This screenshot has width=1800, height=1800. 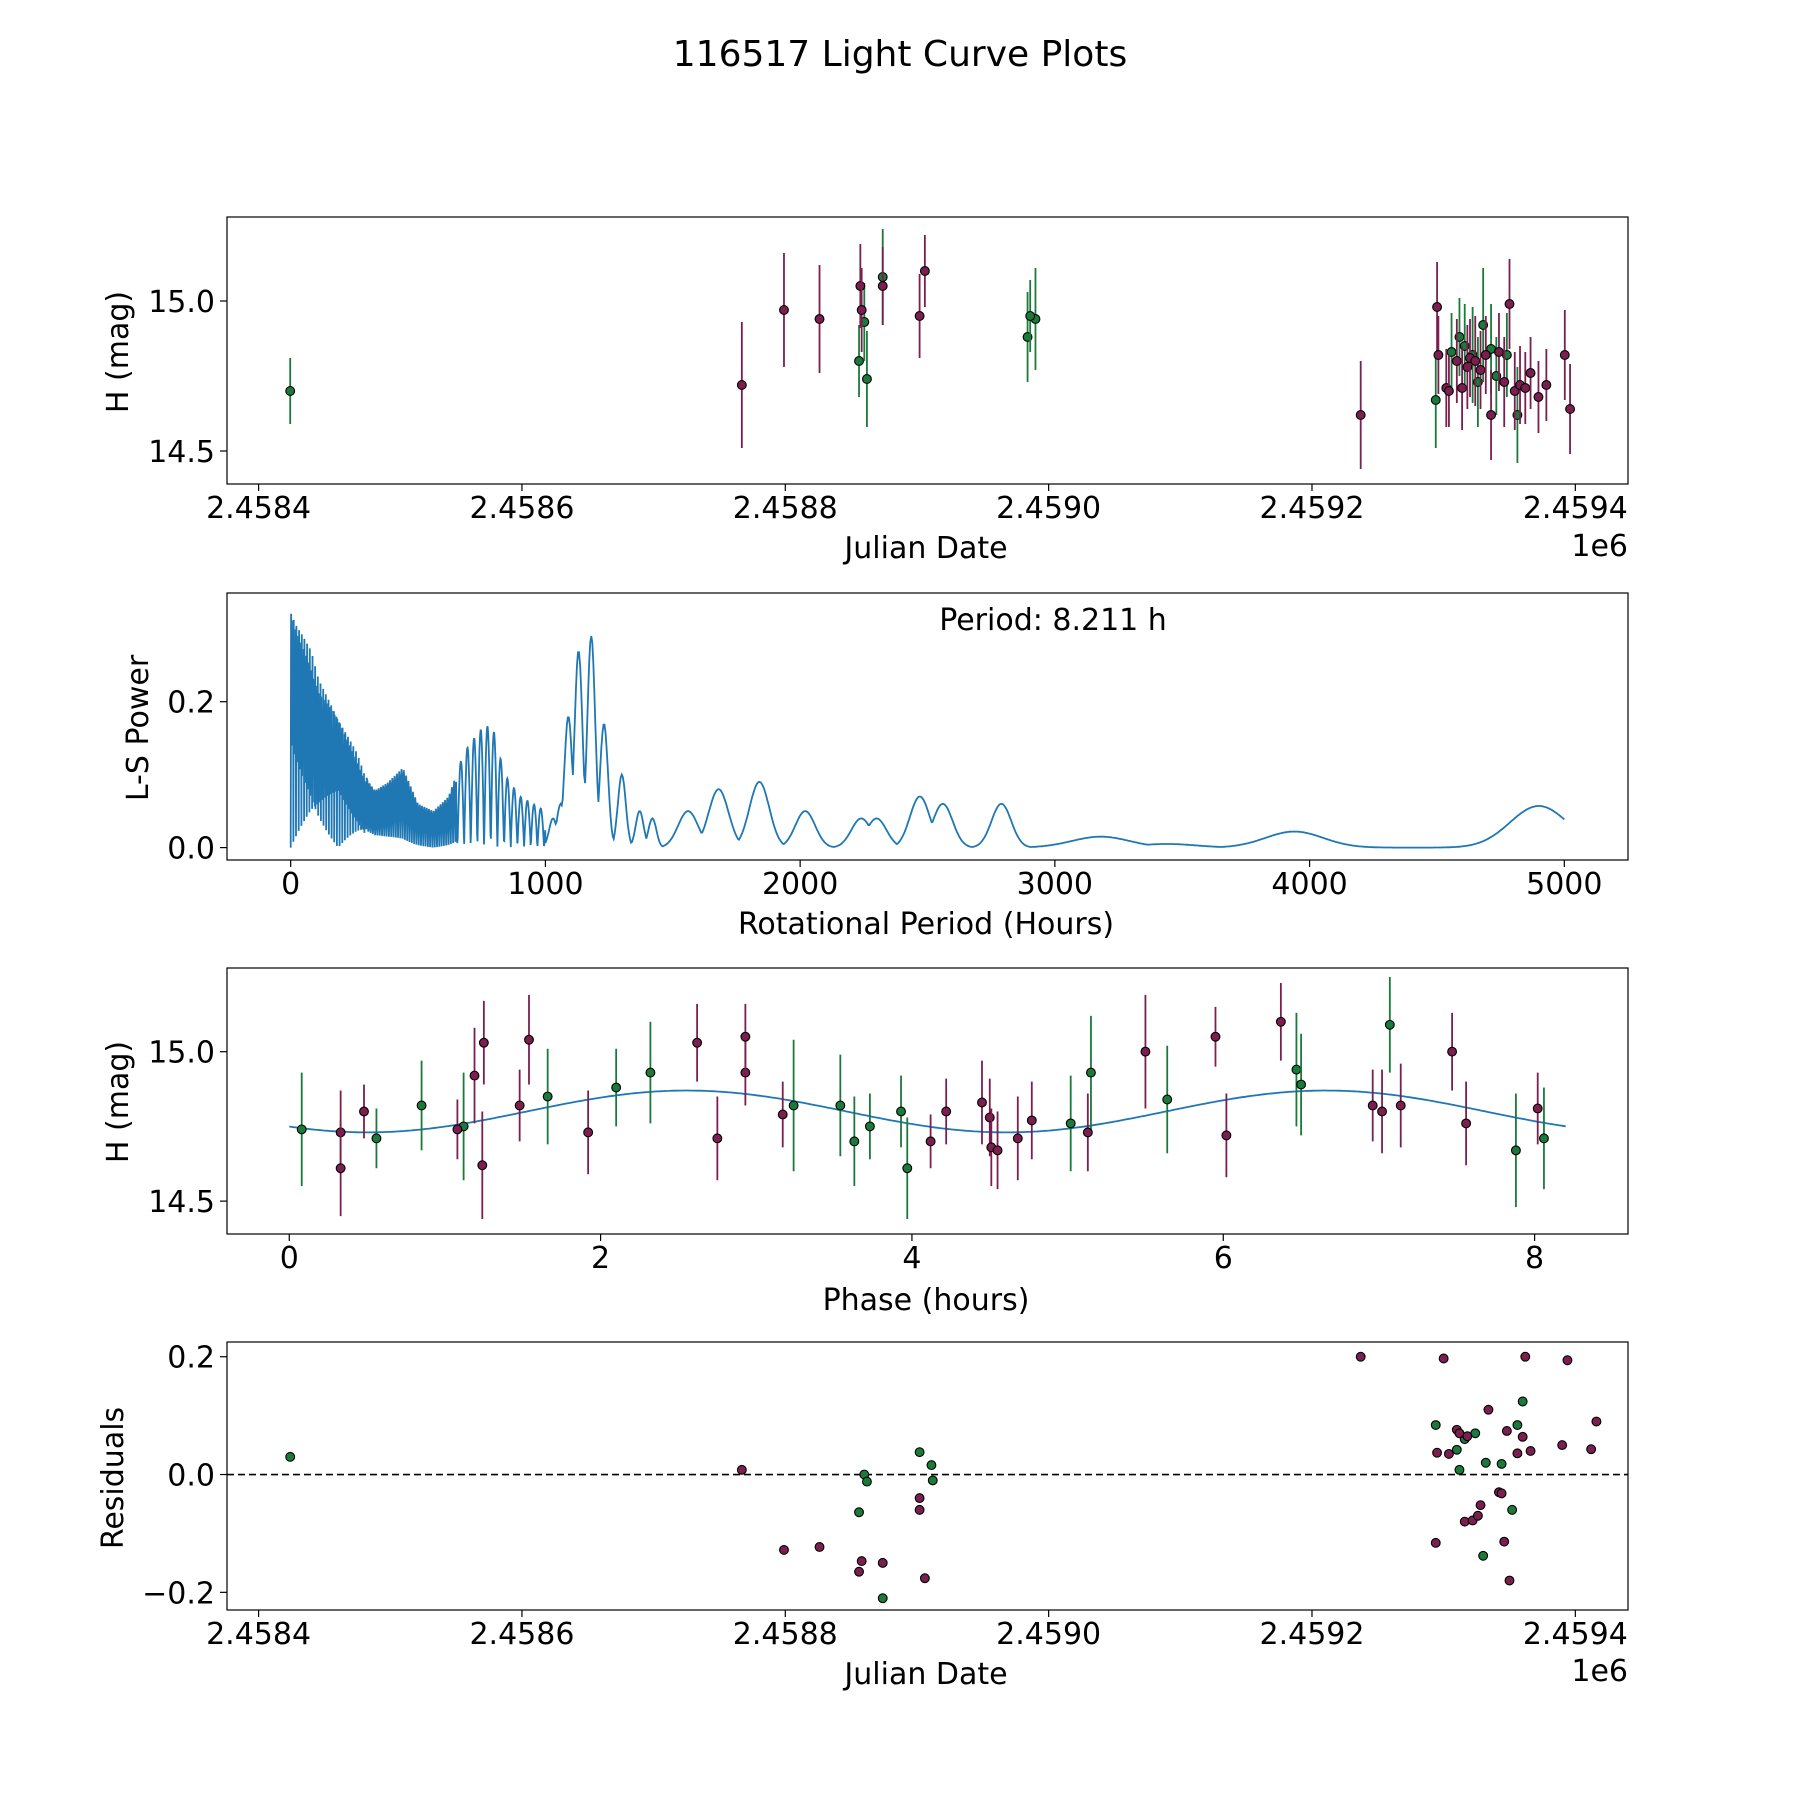 What do you see at coordinates (258, 508) in the screenshot?
I see `lc-xtick-label: 2.4584` at bounding box center [258, 508].